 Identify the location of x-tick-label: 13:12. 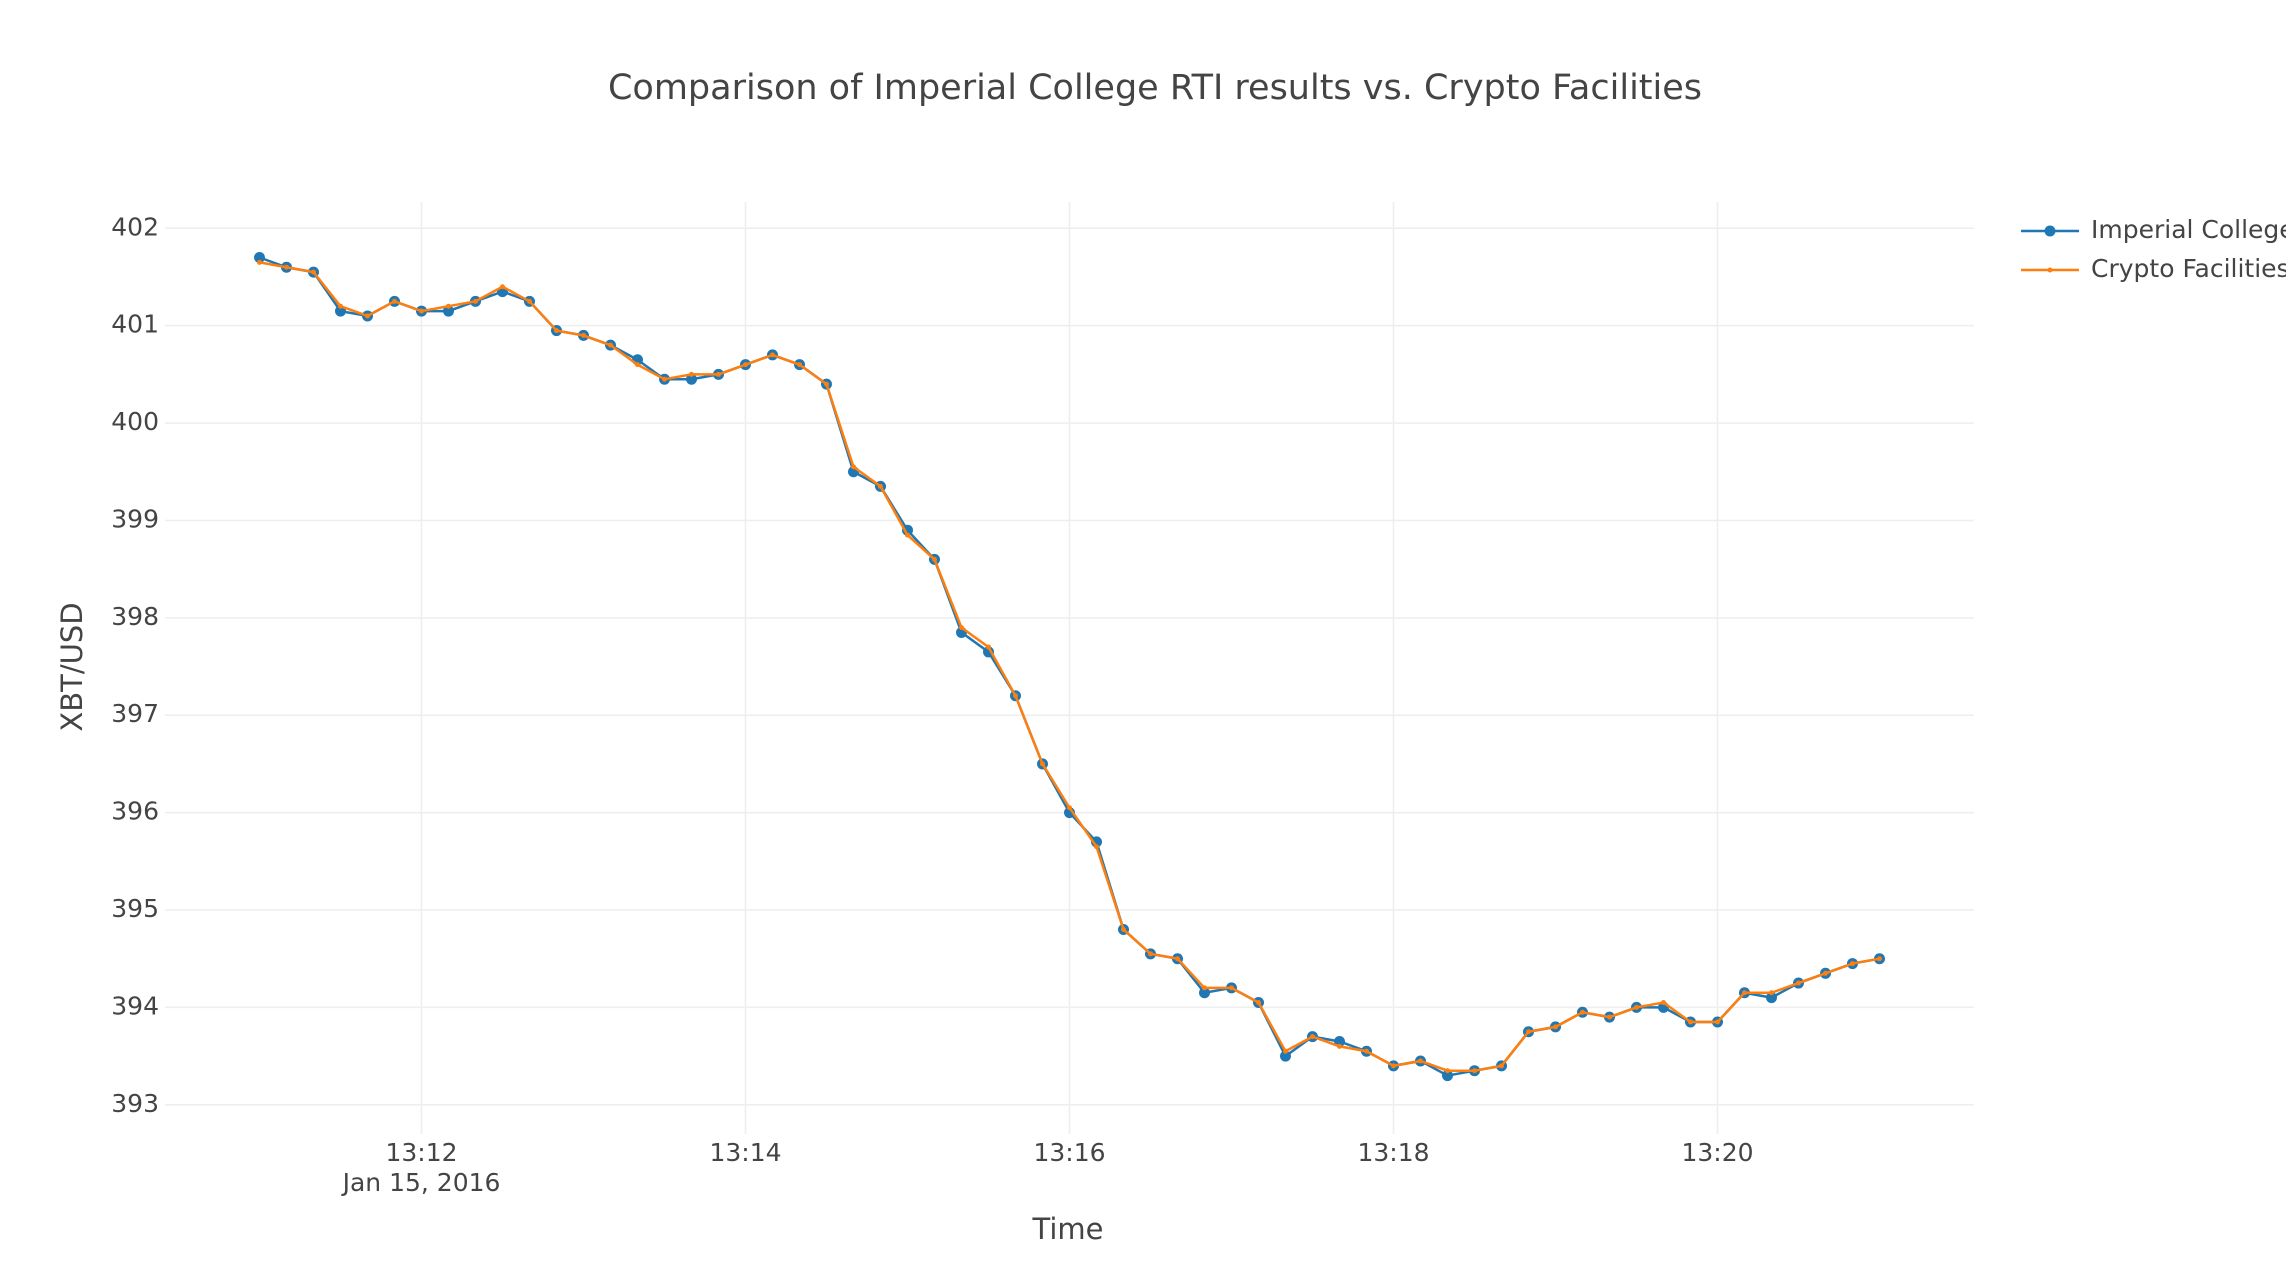
(421, 1152).